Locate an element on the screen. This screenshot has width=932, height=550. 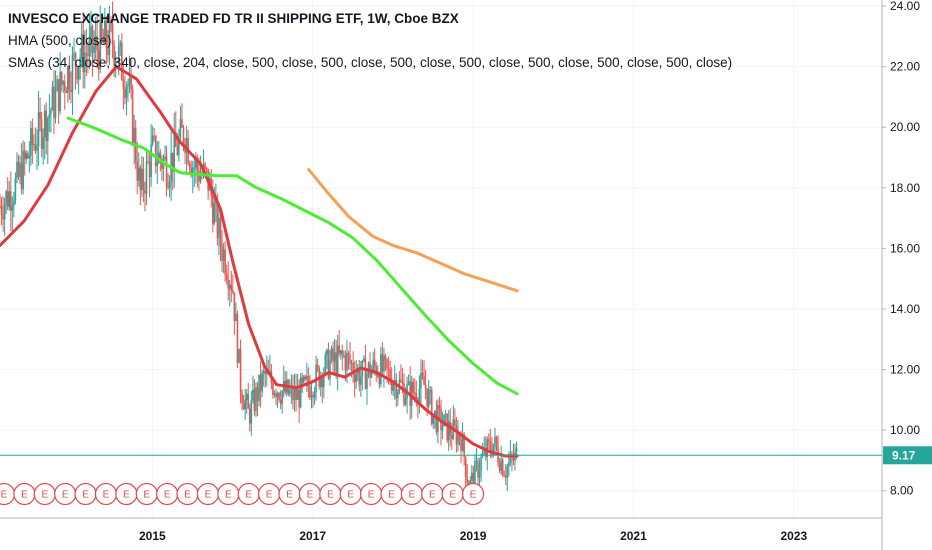
y-tick-label: 16.00 is located at coordinates (905, 248).